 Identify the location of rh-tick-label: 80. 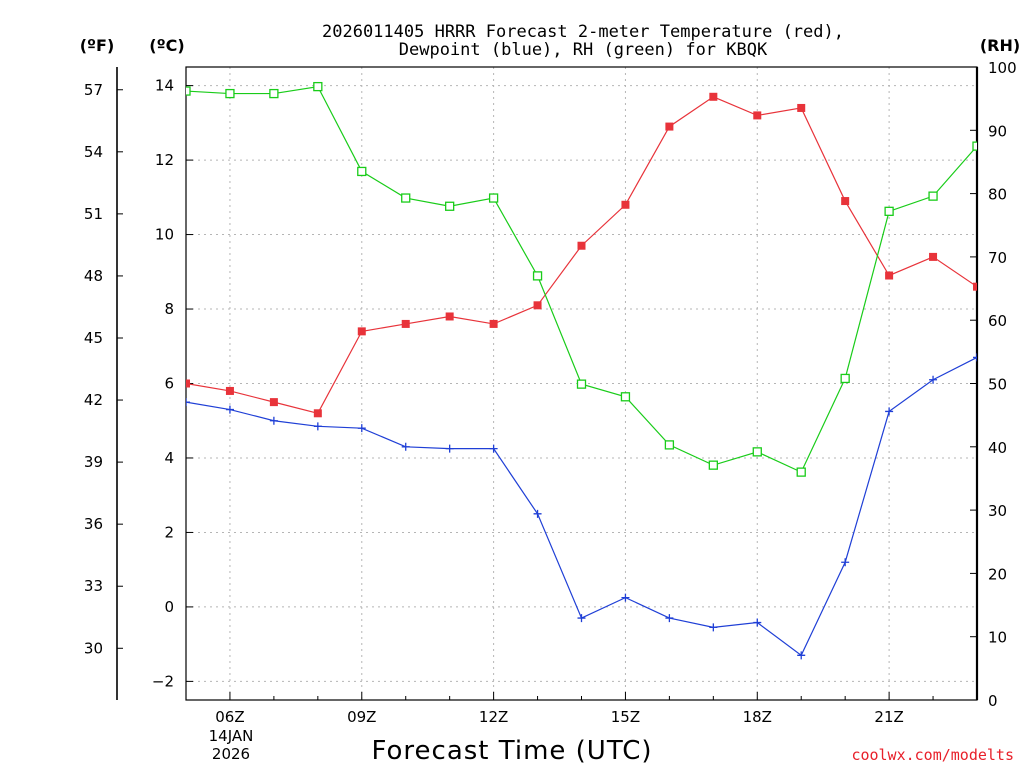
(997, 195).